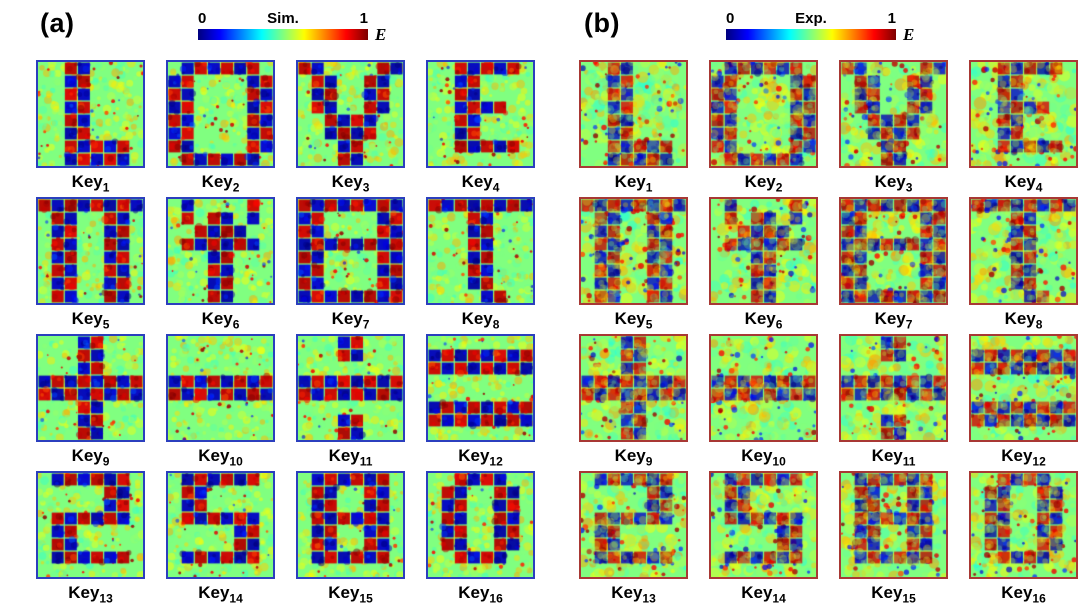  Describe the element at coordinates (381, 34) in the screenshot. I see `colorbar-a-axis-label: E` at that location.